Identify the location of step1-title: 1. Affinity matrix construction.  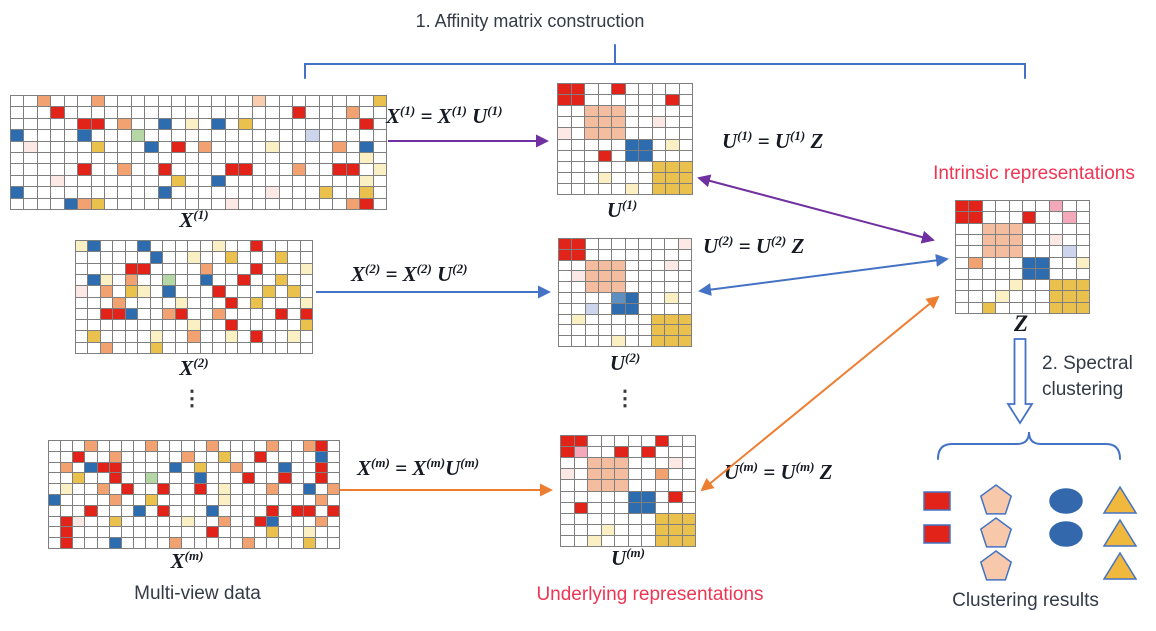
(530, 21).